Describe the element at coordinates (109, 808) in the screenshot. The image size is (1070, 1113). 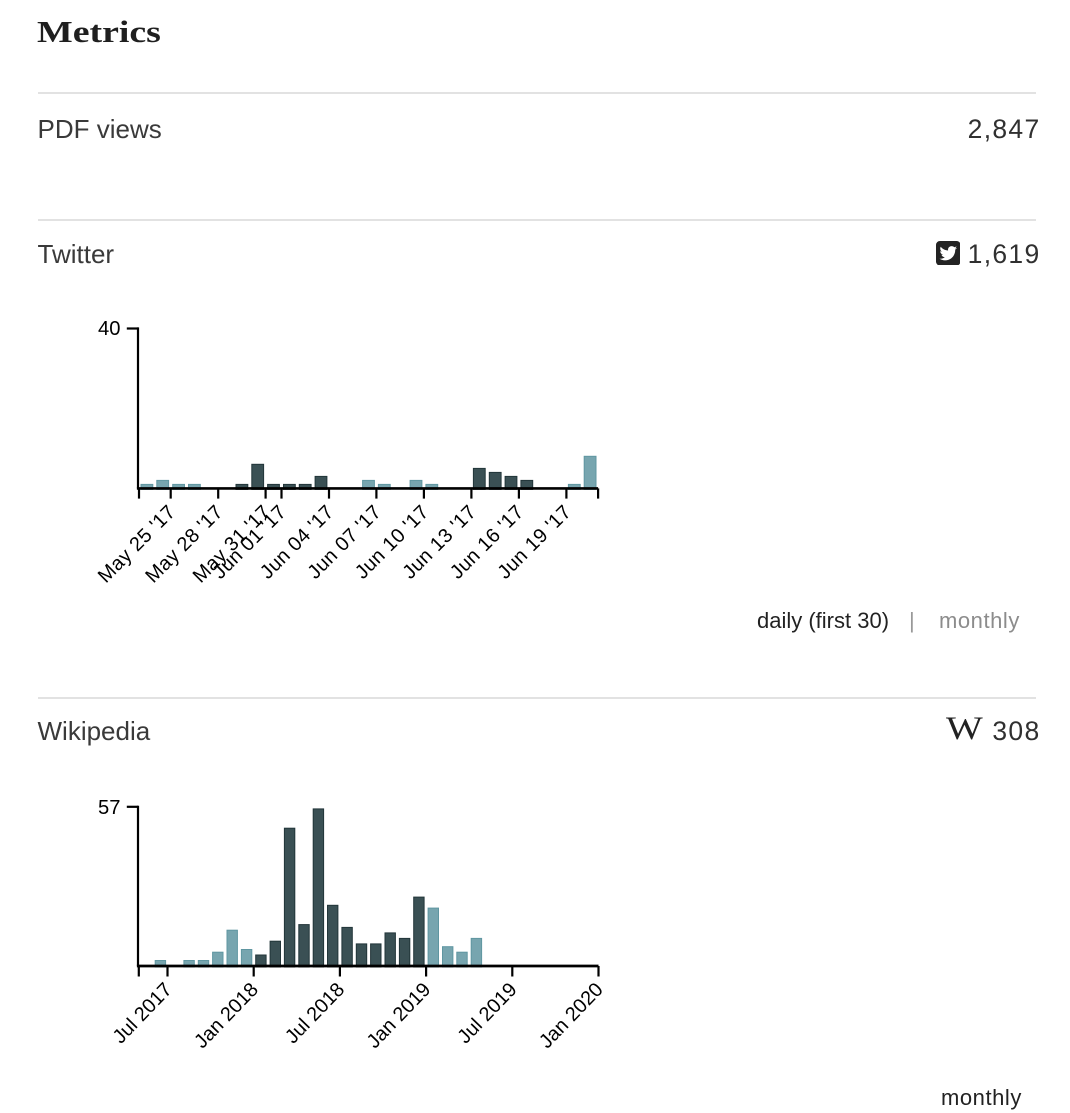
I see `svg-text: 57` at that location.